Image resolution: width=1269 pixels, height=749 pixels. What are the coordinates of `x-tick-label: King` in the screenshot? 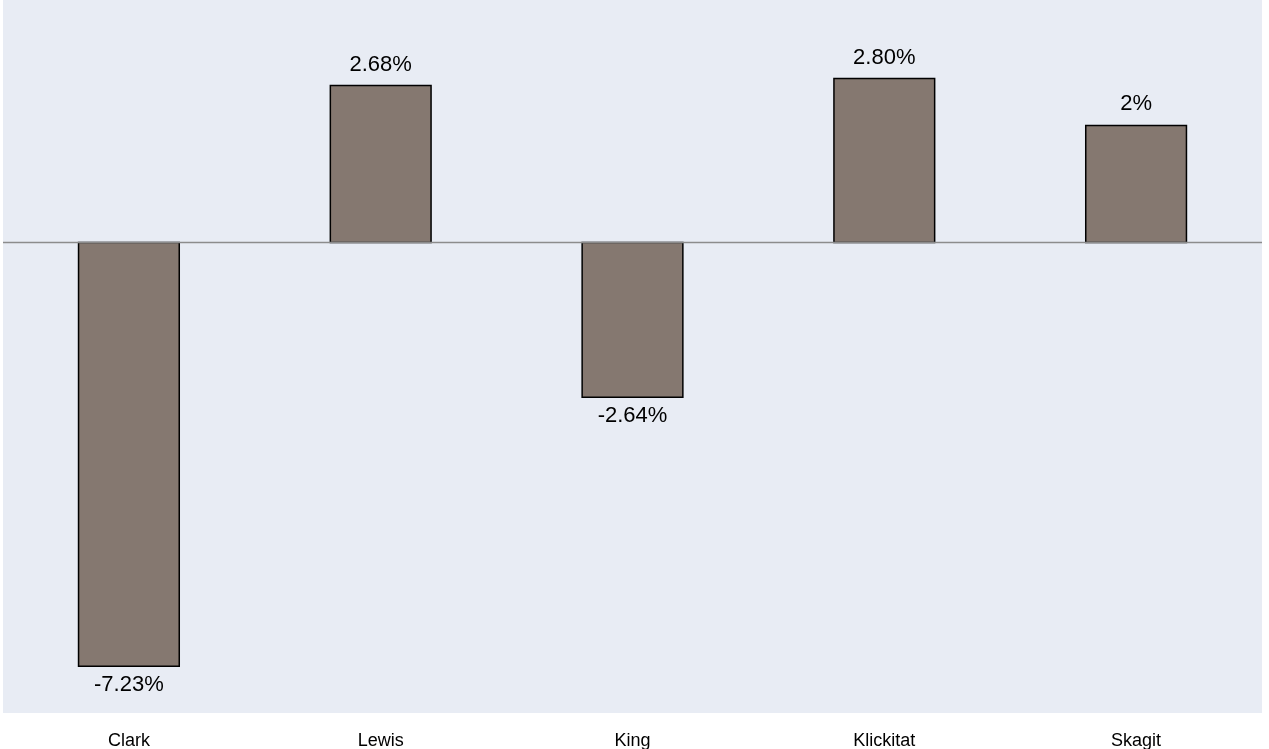 It's located at (632, 739).